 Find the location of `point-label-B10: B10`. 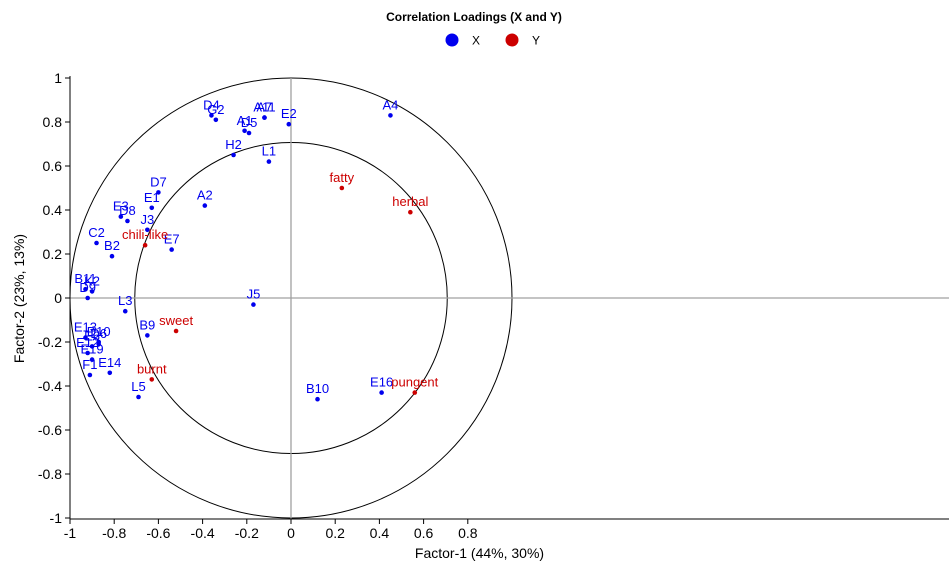

point-label-B10: B10 is located at coordinates (317, 388).